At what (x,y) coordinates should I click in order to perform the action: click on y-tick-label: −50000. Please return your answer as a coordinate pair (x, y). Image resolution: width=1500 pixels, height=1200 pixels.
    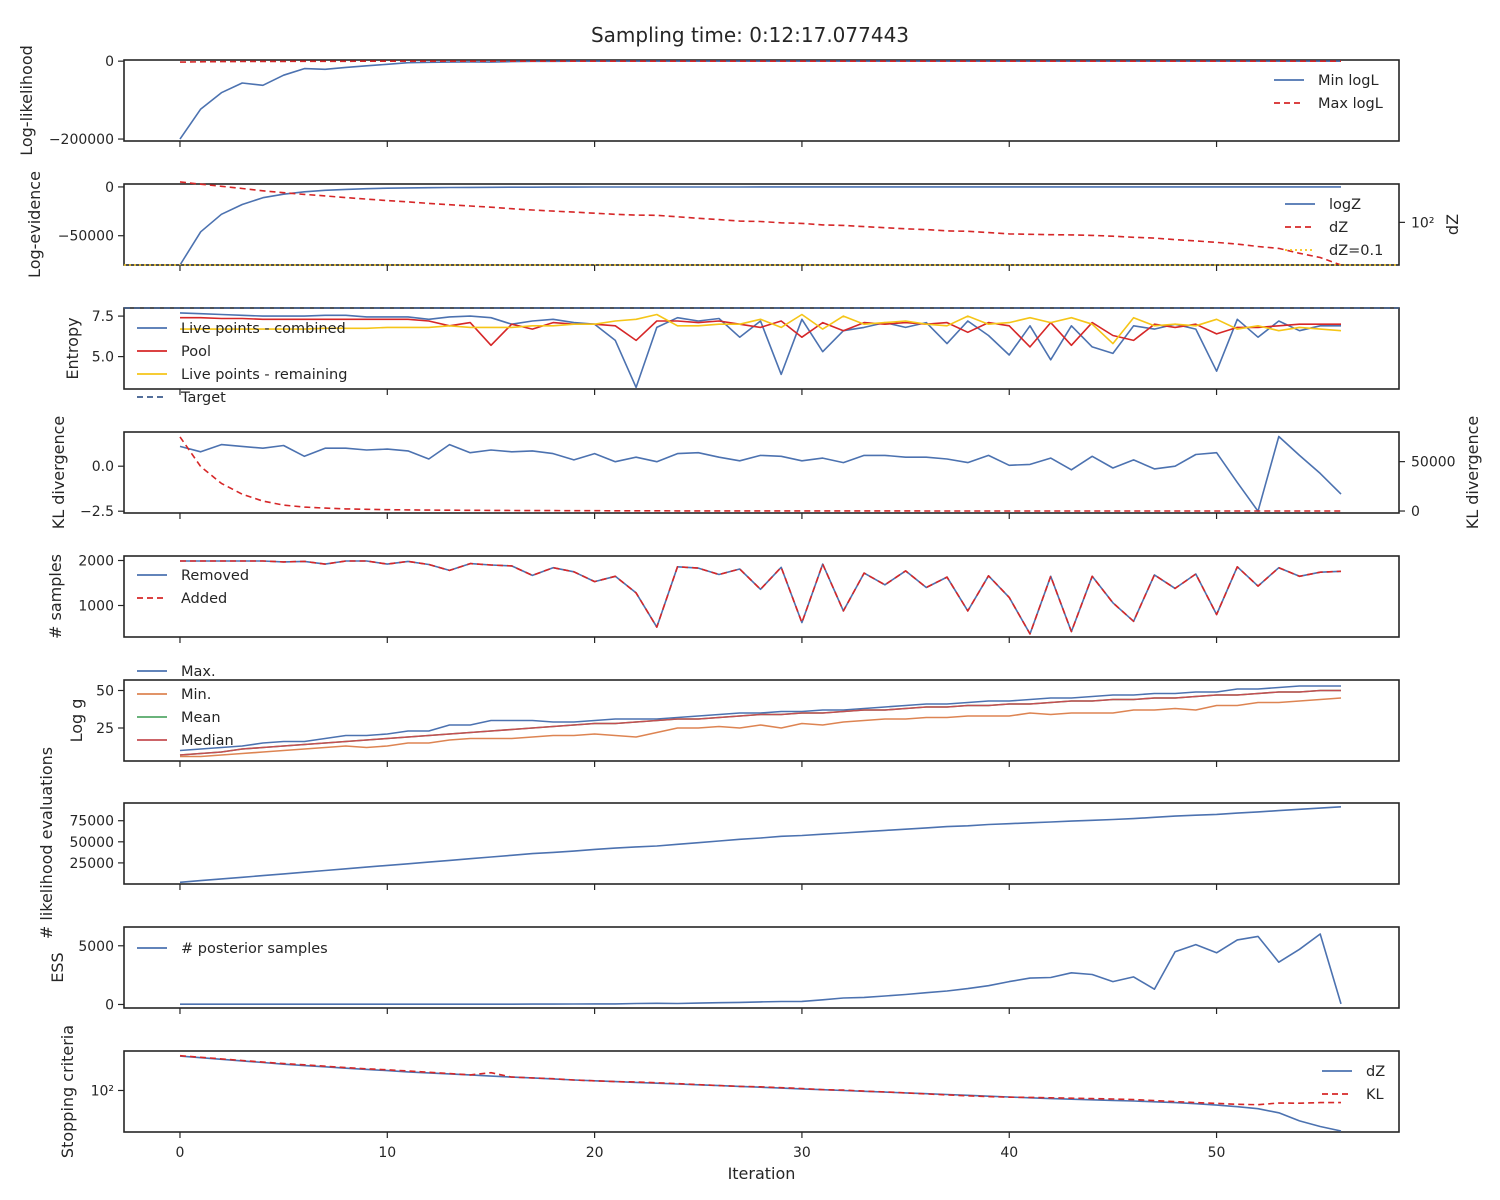
    Looking at the image, I should click on (86, 237).